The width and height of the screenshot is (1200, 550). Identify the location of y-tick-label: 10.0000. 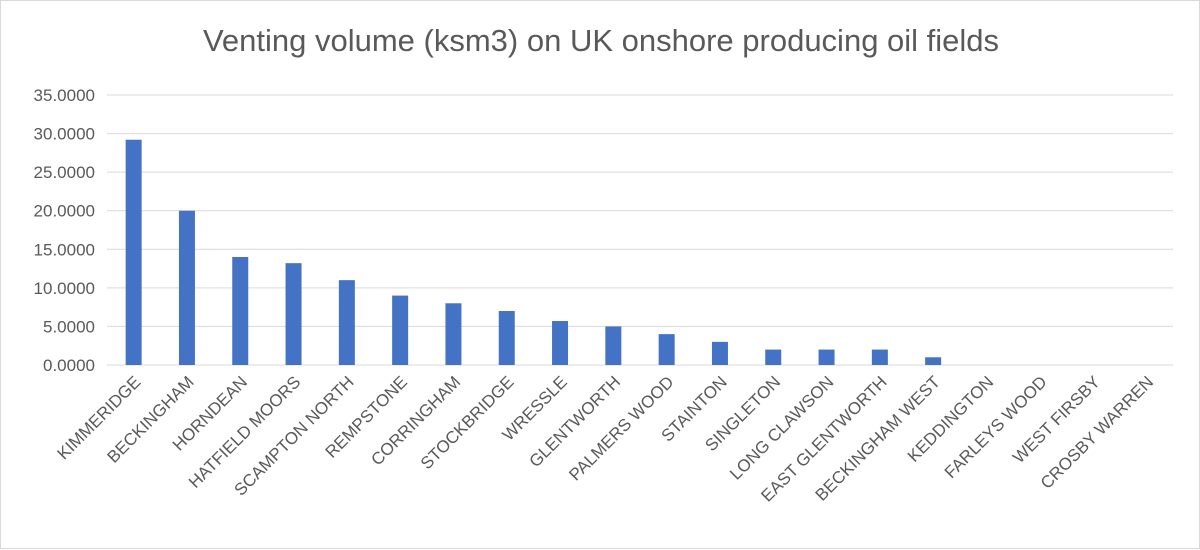
(64, 288).